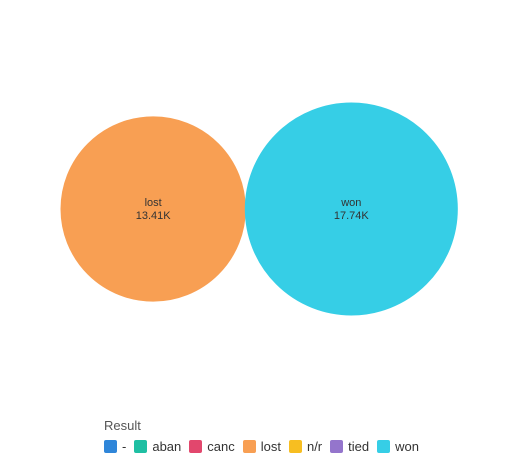 This screenshot has height=469, width=520. I want to click on legend-label: n/r, so click(314, 446).